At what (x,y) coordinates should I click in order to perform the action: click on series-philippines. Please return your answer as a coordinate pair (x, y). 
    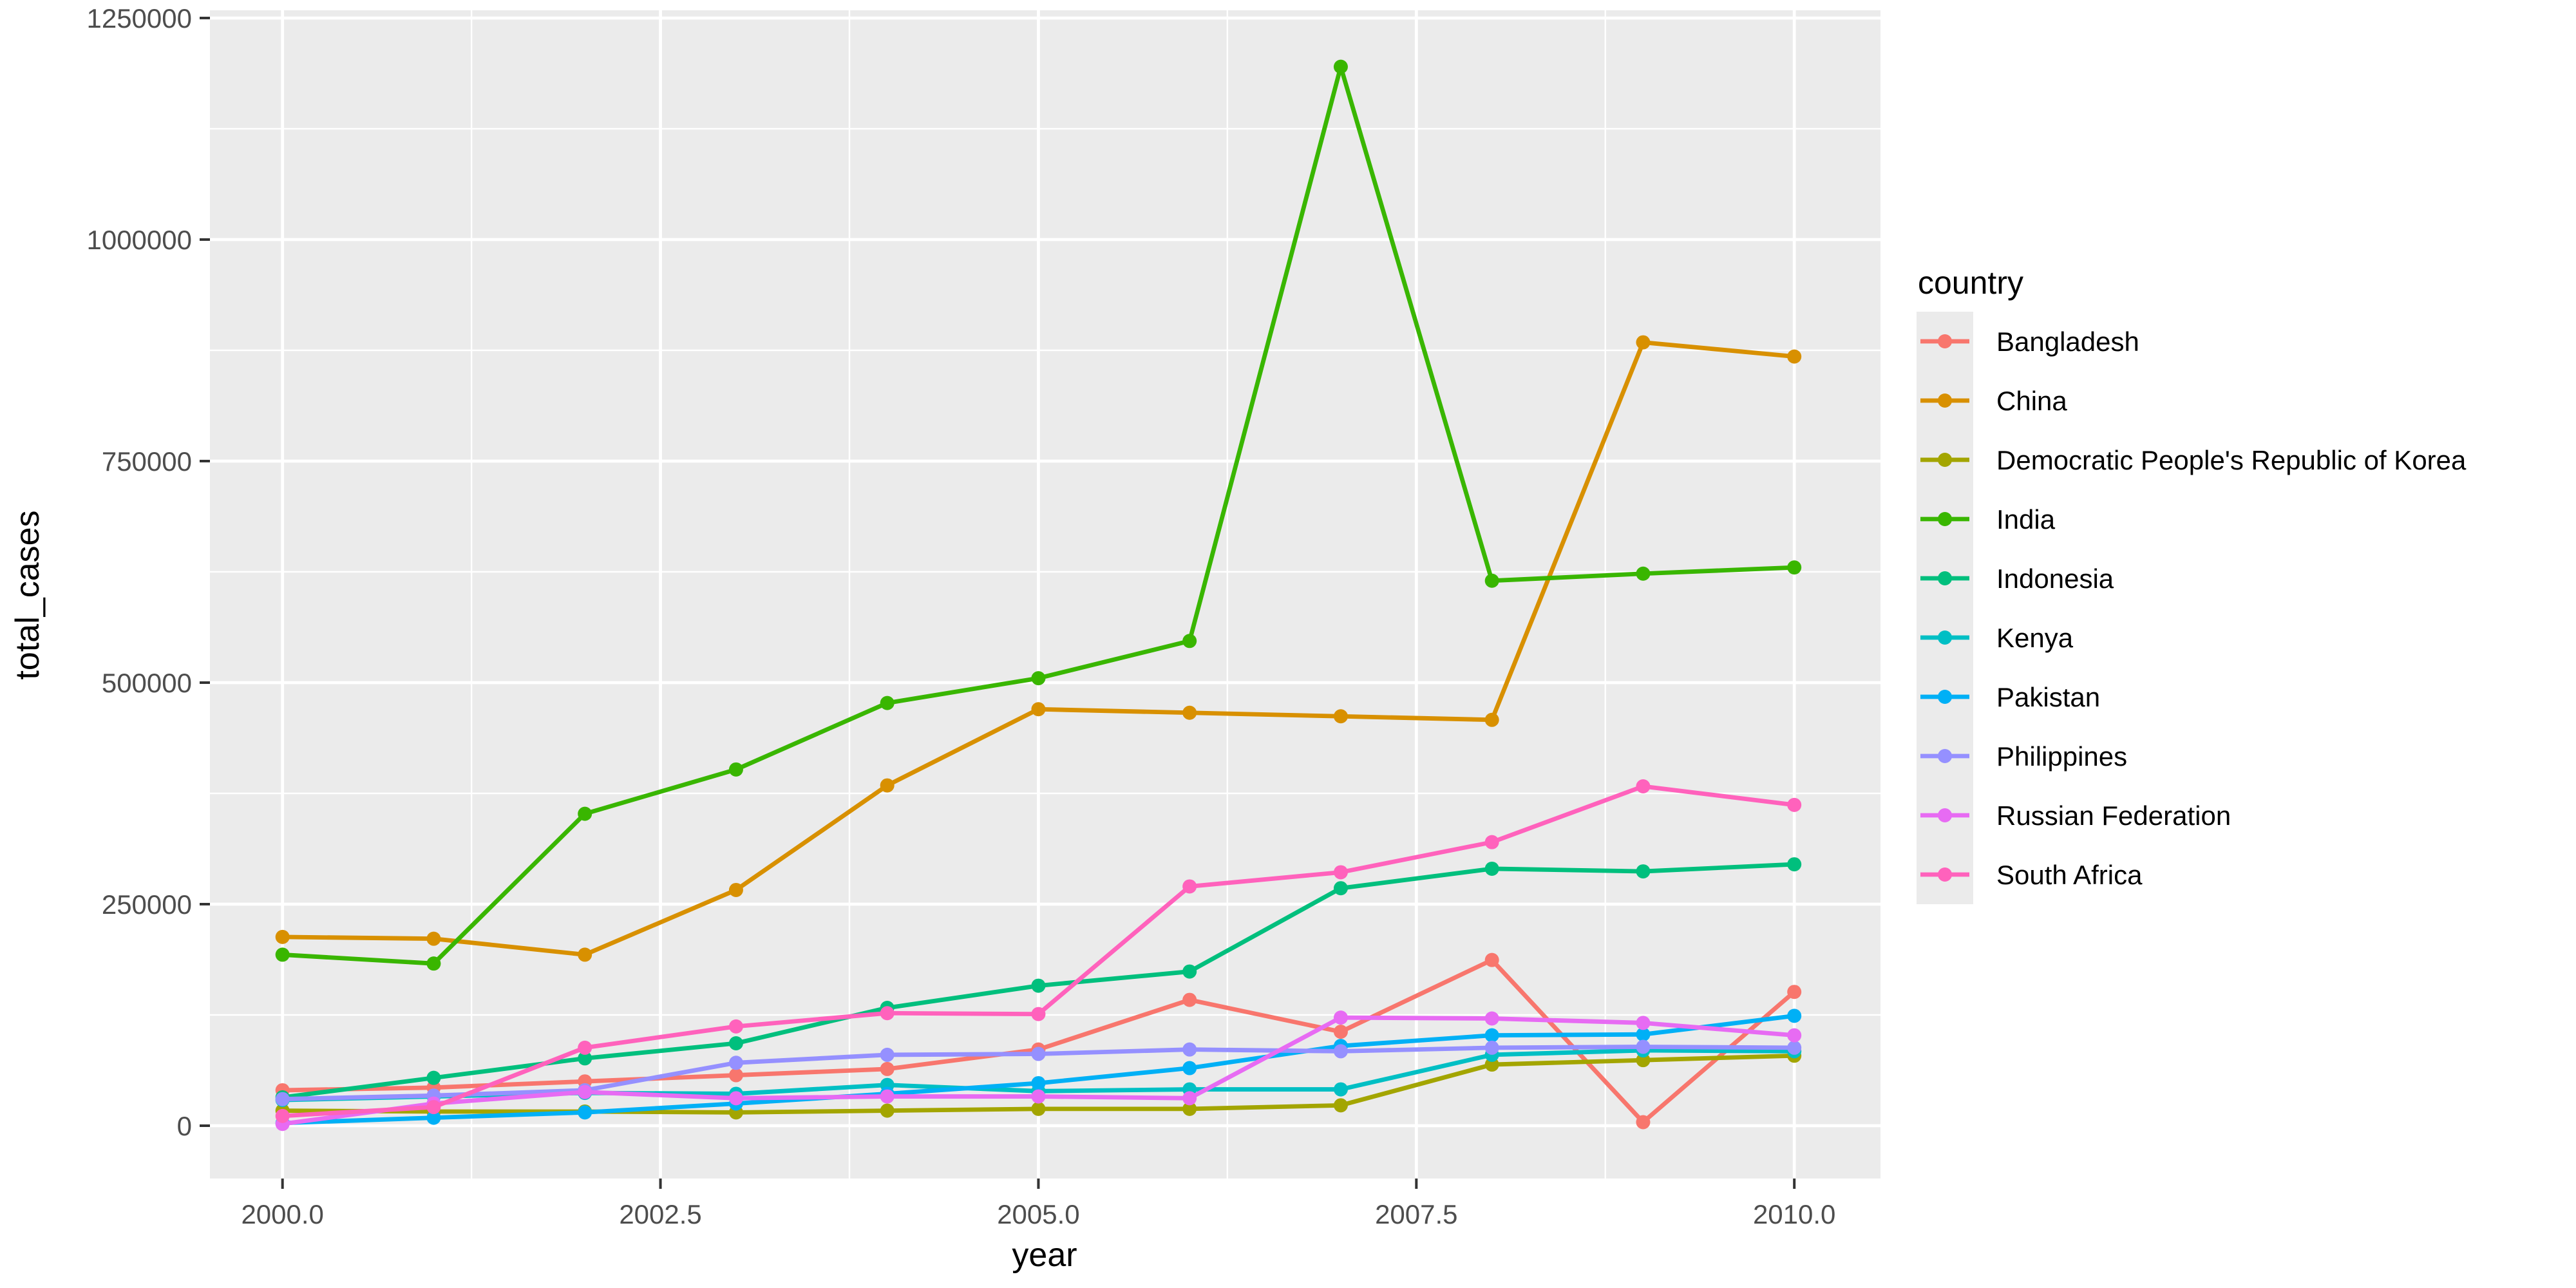
    Looking at the image, I should click on (1038, 1072).